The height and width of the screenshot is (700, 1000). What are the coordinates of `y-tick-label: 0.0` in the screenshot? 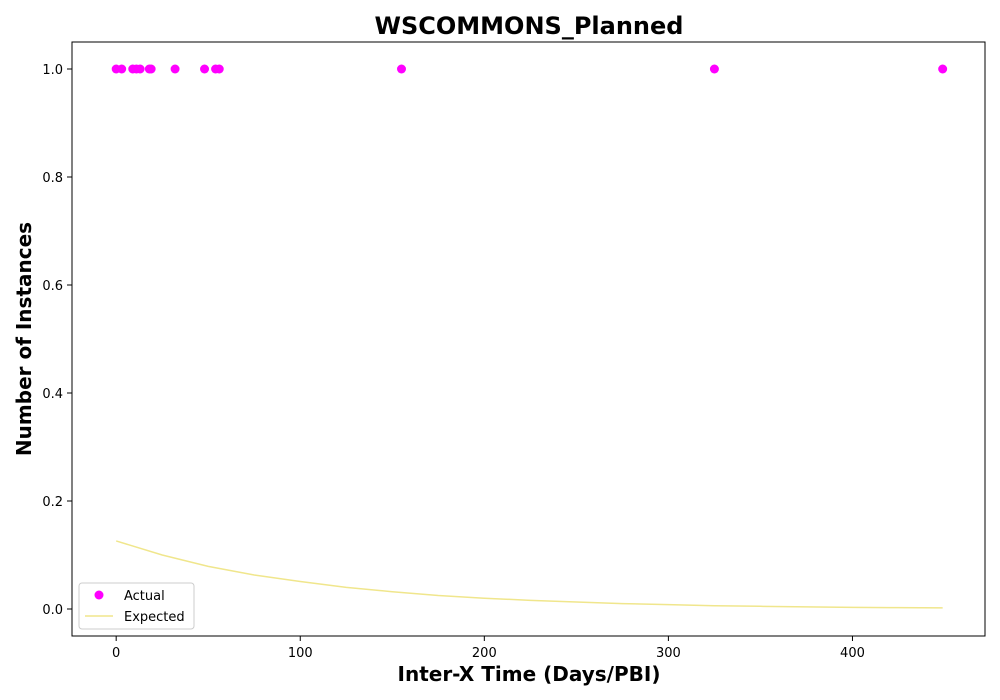 It's located at (52, 610).